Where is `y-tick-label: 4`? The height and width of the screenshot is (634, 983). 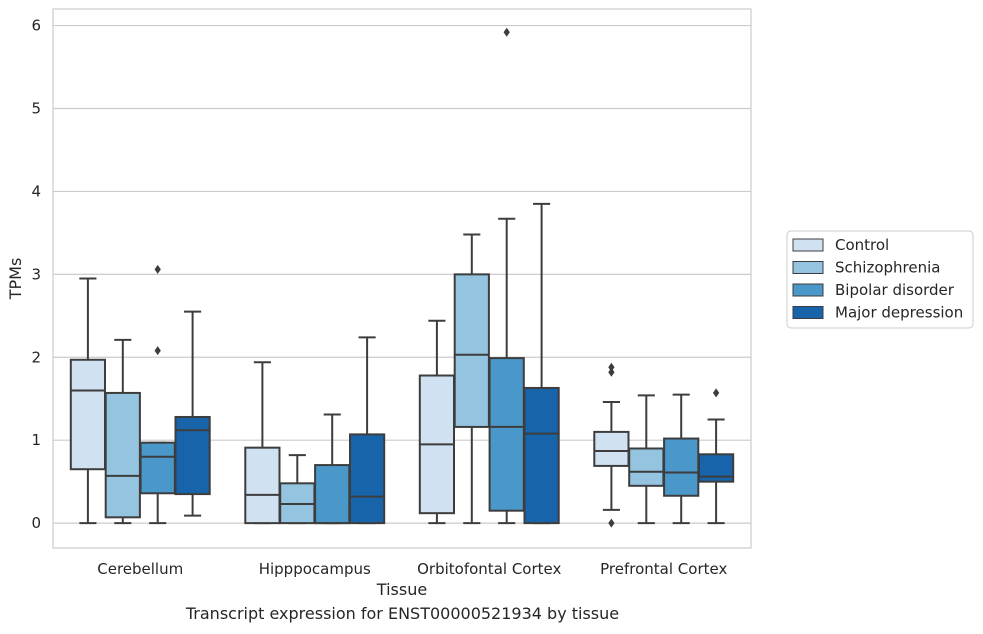
y-tick-label: 4 is located at coordinates (36, 191).